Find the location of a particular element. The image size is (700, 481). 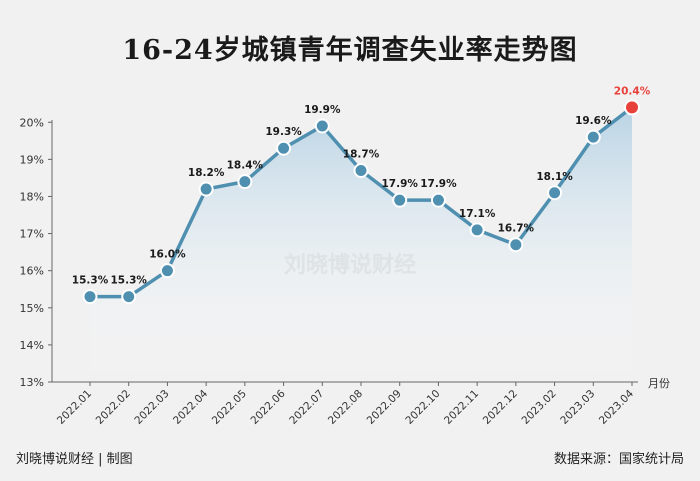

x-tick-label: 2022.01 is located at coordinates (74, 407).